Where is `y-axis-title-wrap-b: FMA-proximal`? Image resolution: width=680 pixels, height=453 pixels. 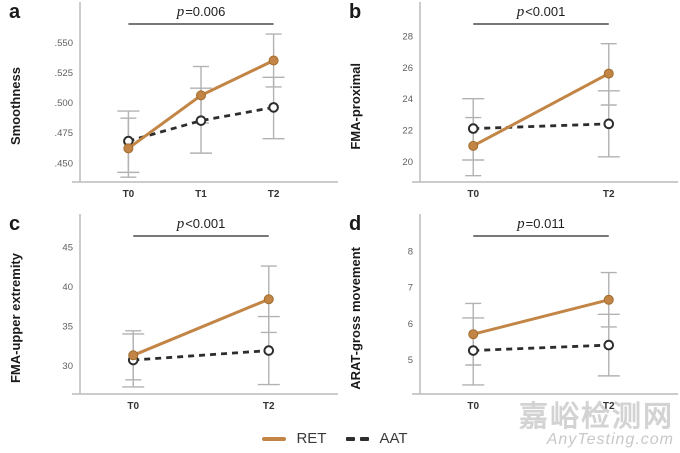
y-axis-title-wrap-b: FMA-proximal is located at coordinates (355, 106).